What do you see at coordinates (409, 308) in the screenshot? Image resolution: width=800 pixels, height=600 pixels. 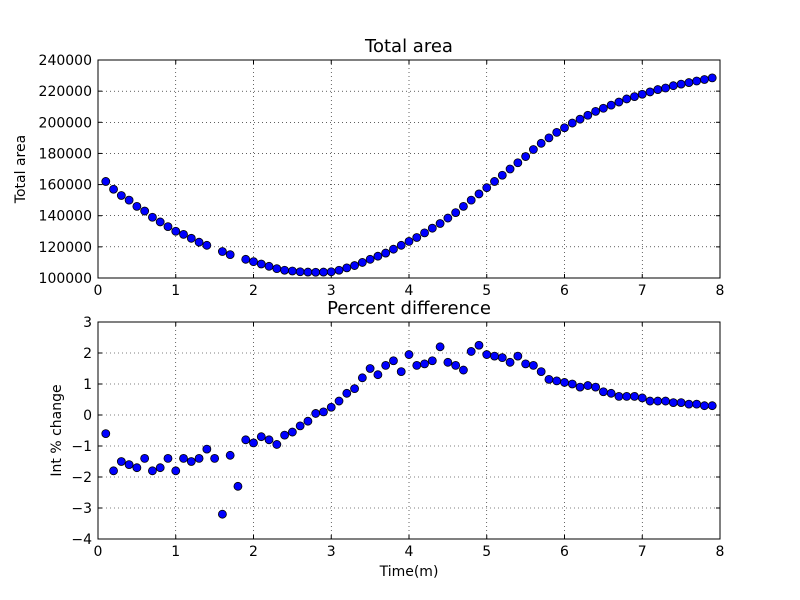 I see `chart-title: Percent difference` at bounding box center [409, 308].